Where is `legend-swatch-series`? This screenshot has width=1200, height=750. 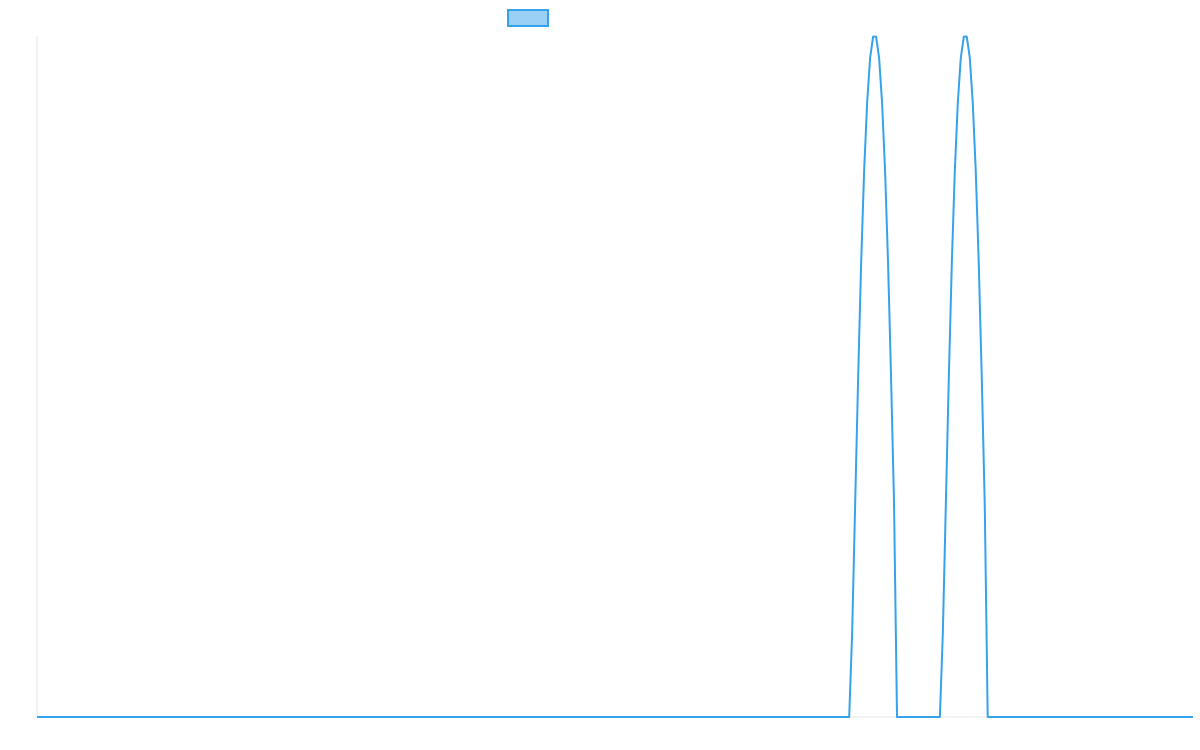 legend-swatch-series is located at coordinates (528, 18).